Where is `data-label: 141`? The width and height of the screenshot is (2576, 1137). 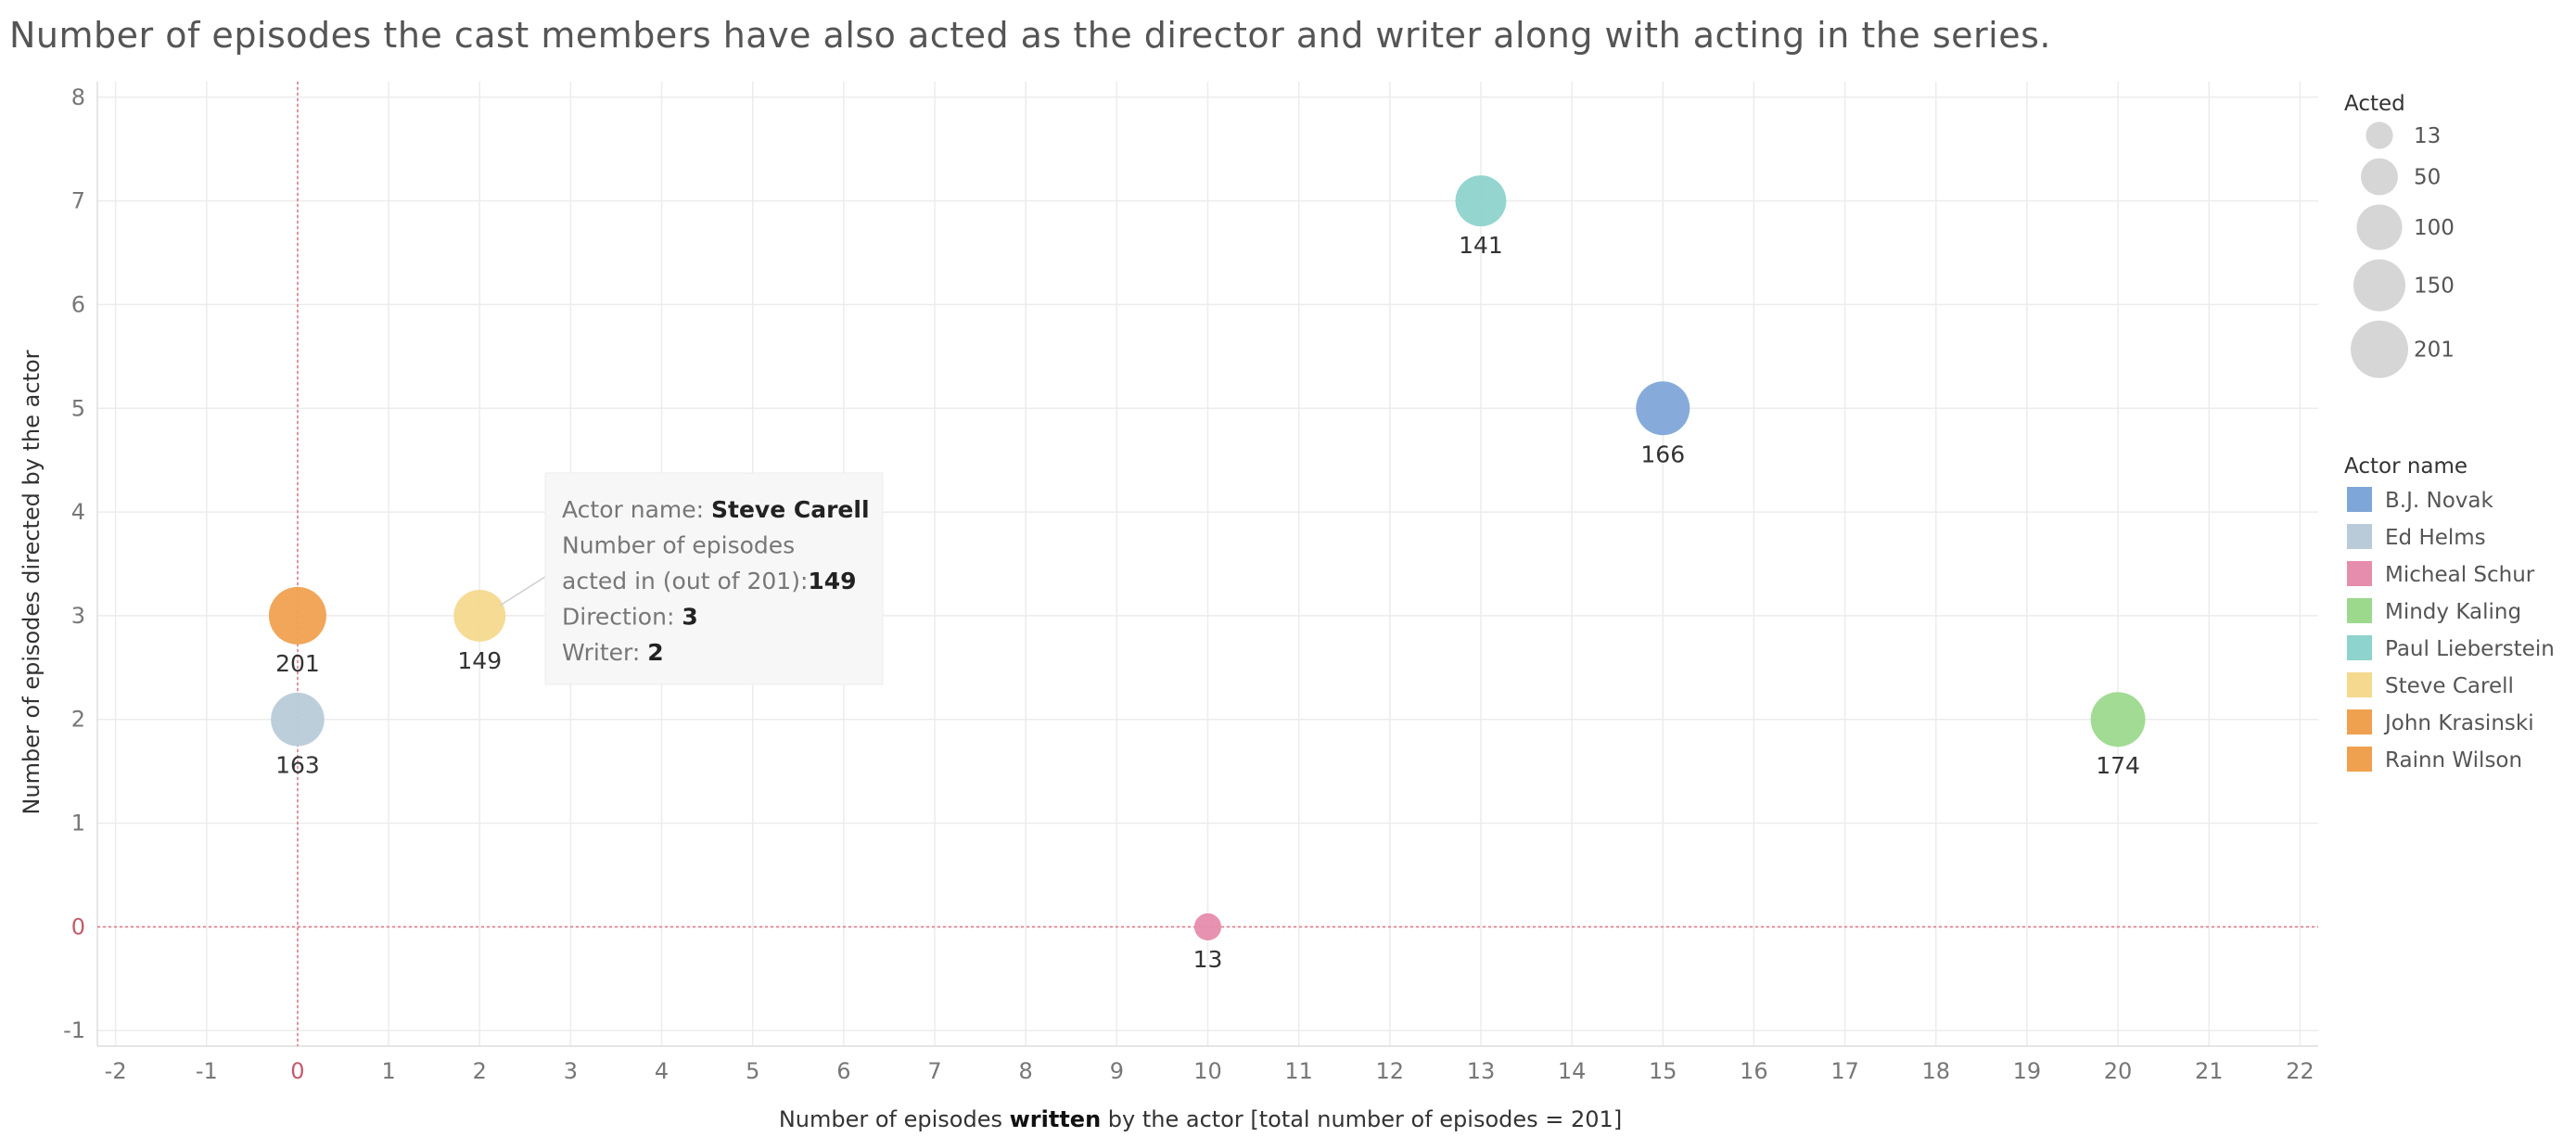
data-label: 141 is located at coordinates (1481, 245).